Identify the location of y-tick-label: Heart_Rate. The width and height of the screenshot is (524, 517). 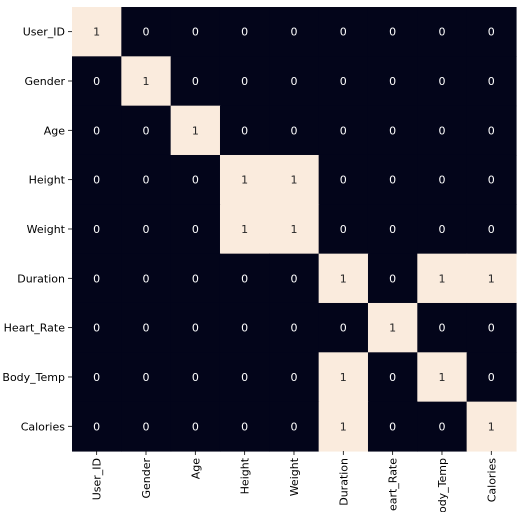
(35, 328).